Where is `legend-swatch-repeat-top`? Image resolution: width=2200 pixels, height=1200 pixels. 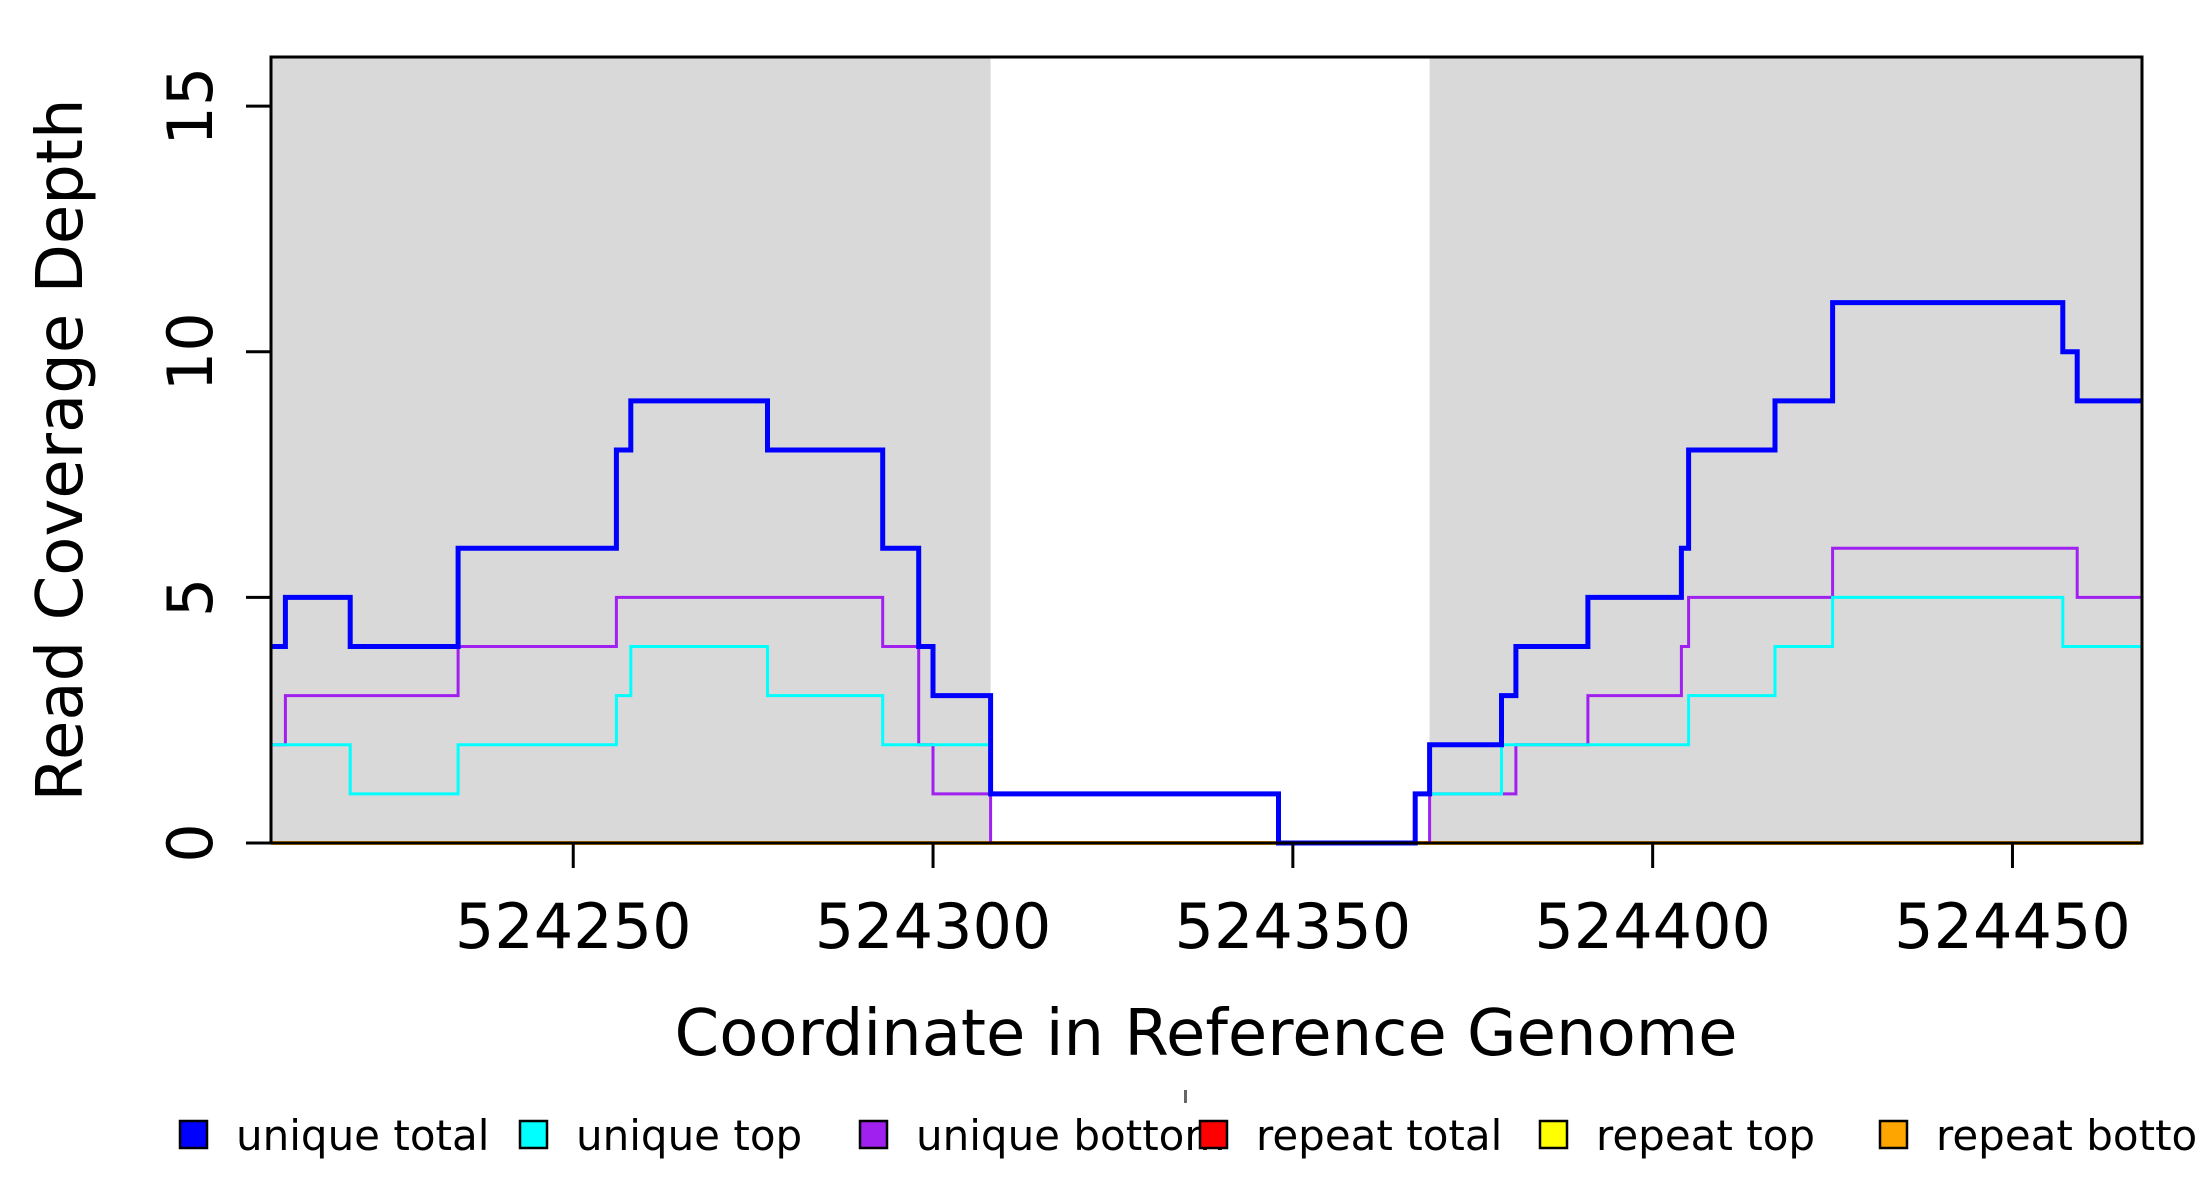
legend-swatch-repeat-top is located at coordinates (1553, 1134).